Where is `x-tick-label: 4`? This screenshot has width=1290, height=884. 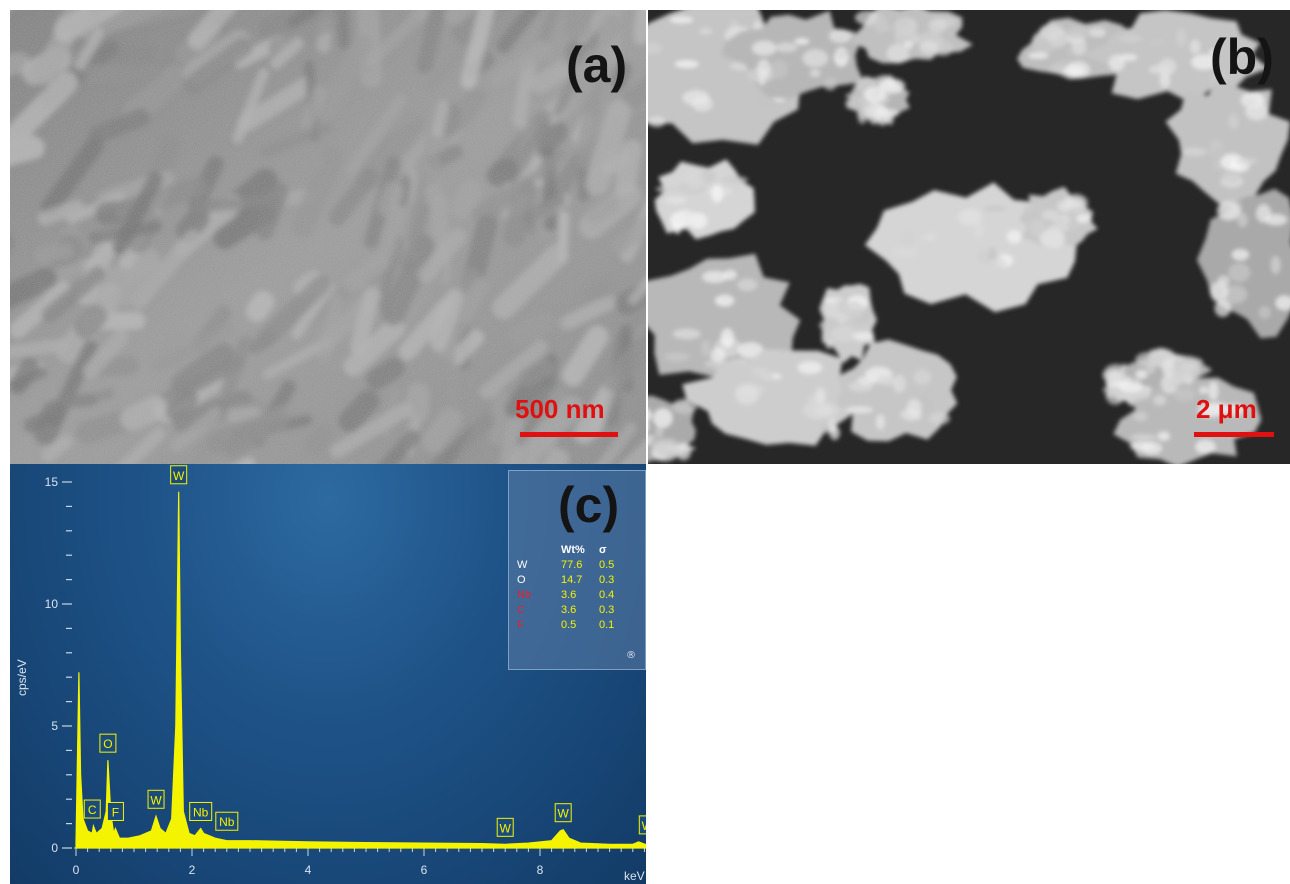
x-tick-label: 4 is located at coordinates (308, 870).